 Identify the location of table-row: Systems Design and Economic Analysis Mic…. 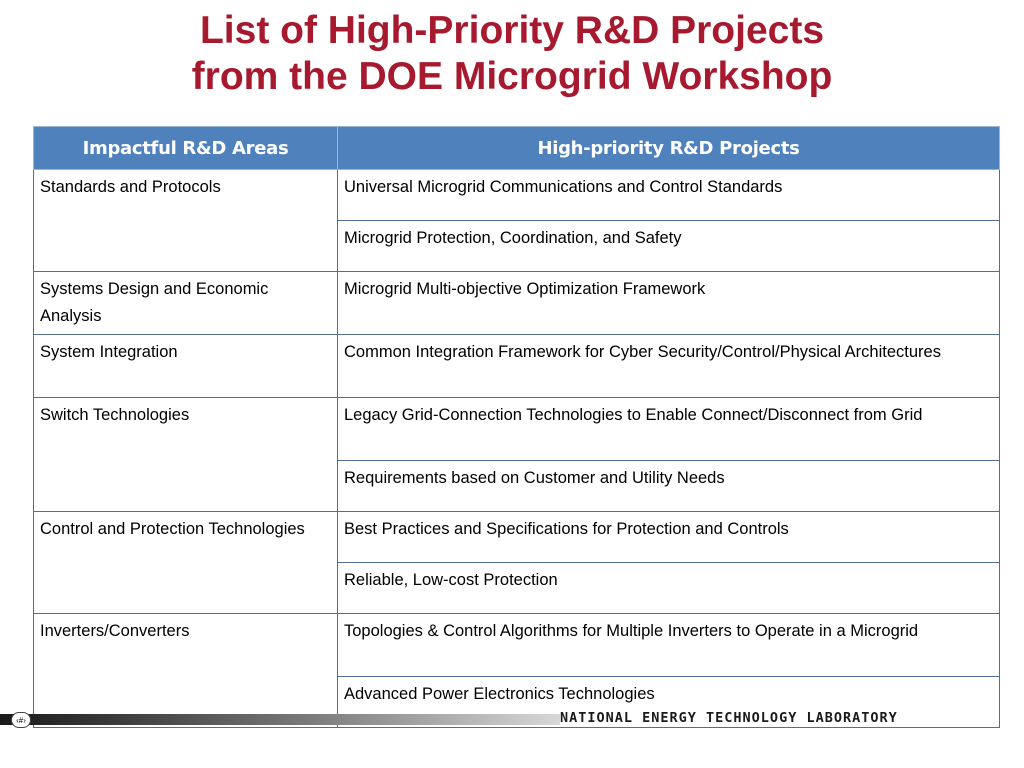
(516, 303).